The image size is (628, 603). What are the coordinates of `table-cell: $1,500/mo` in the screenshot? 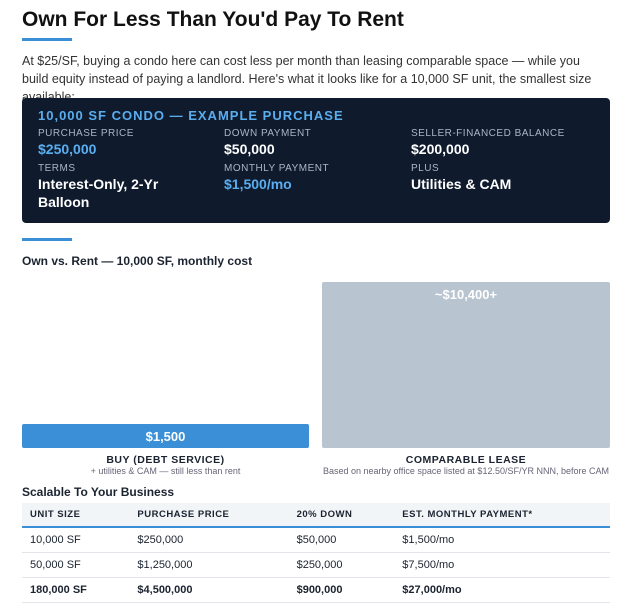 It's located at (502, 540).